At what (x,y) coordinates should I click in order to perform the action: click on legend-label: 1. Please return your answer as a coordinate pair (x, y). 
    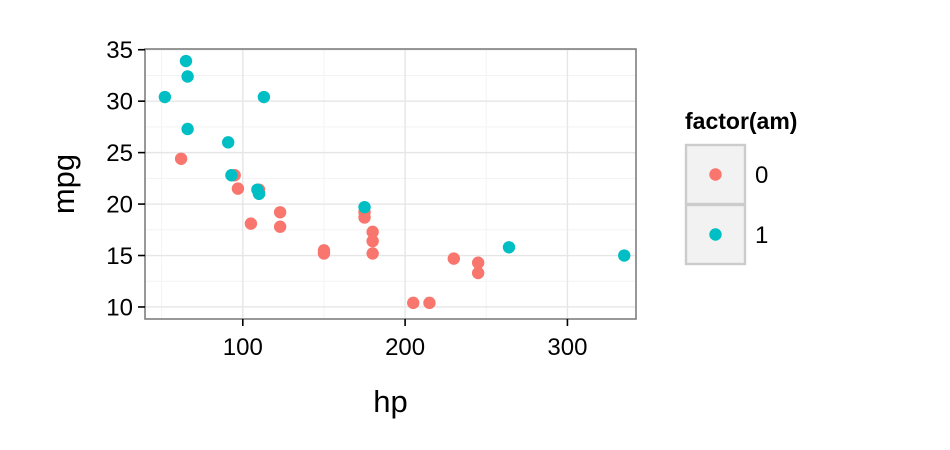
    Looking at the image, I should click on (761, 235).